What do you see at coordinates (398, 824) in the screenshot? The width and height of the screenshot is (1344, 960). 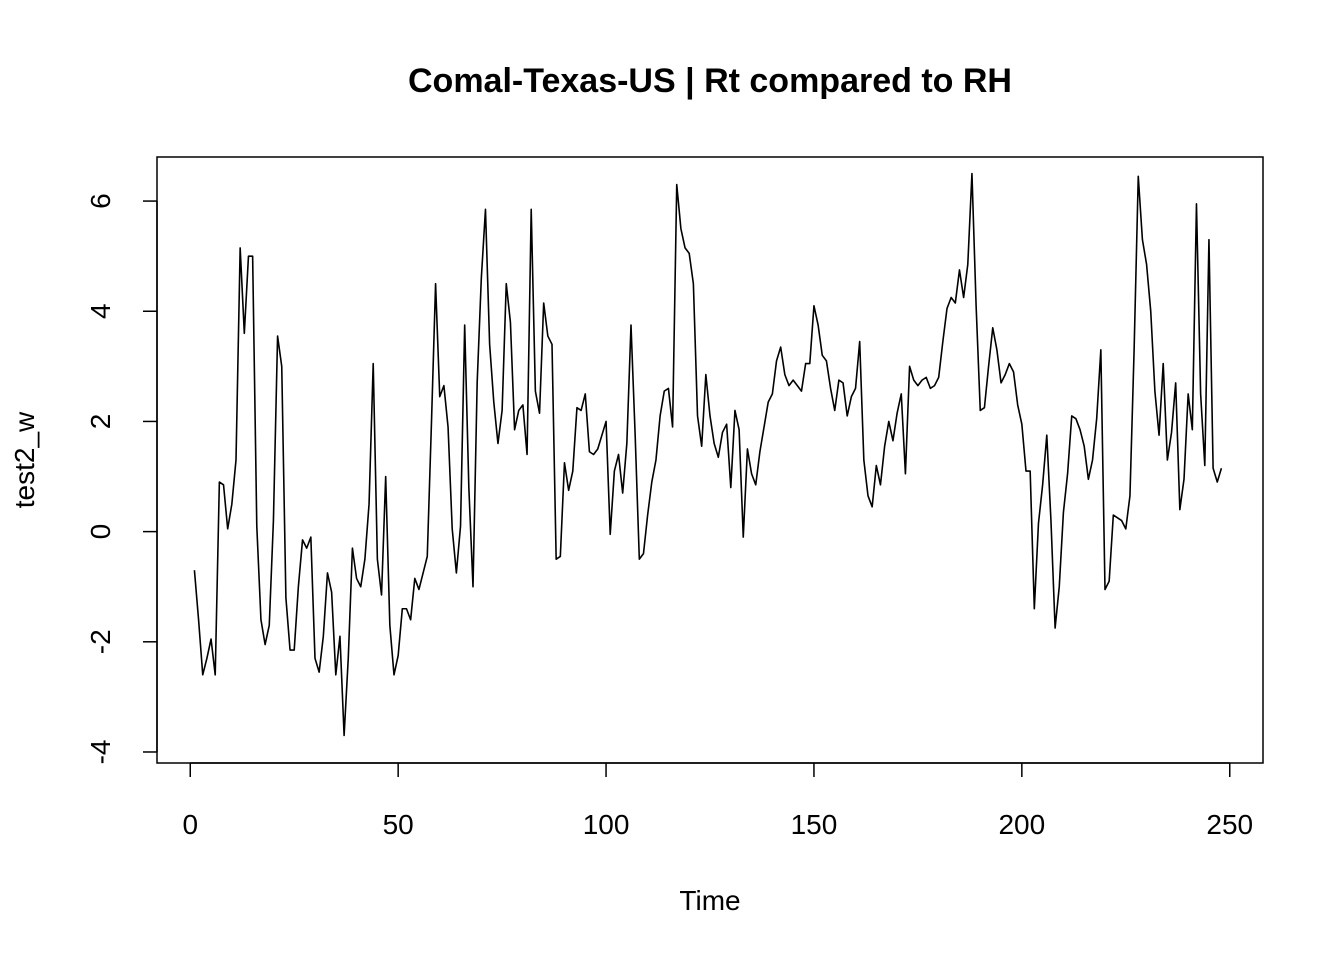 I see `x-tick-label: 50` at bounding box center [398, 824].